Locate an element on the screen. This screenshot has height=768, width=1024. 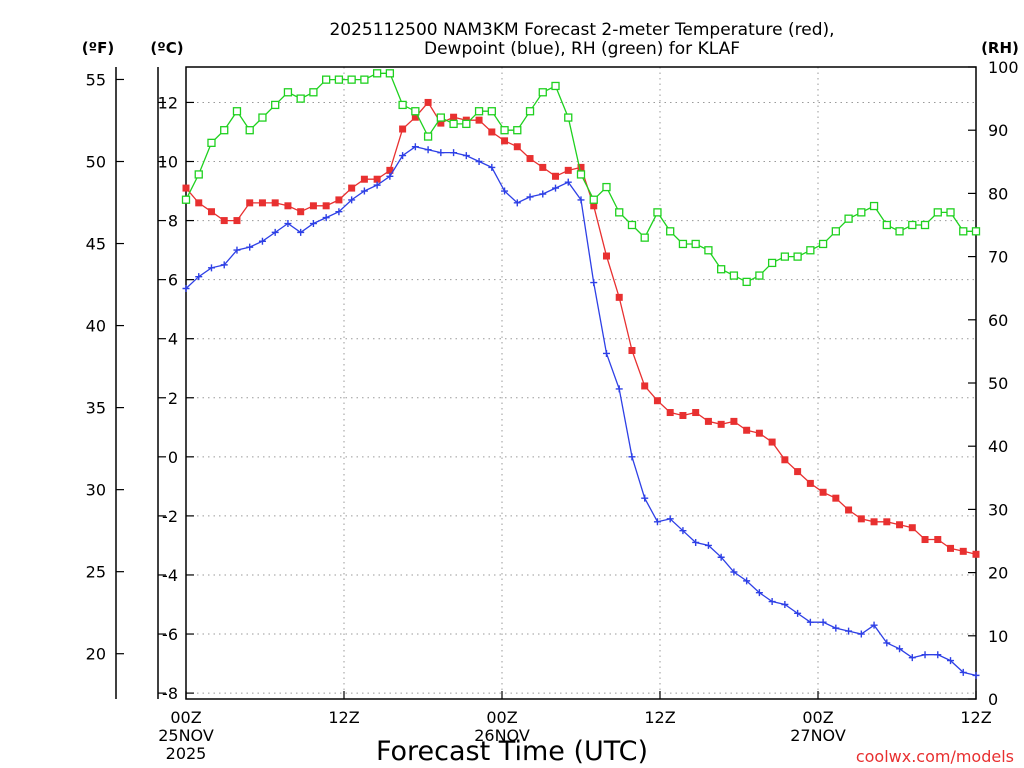
celsius-tick-label: -2 is located at coordinates (170, 516).